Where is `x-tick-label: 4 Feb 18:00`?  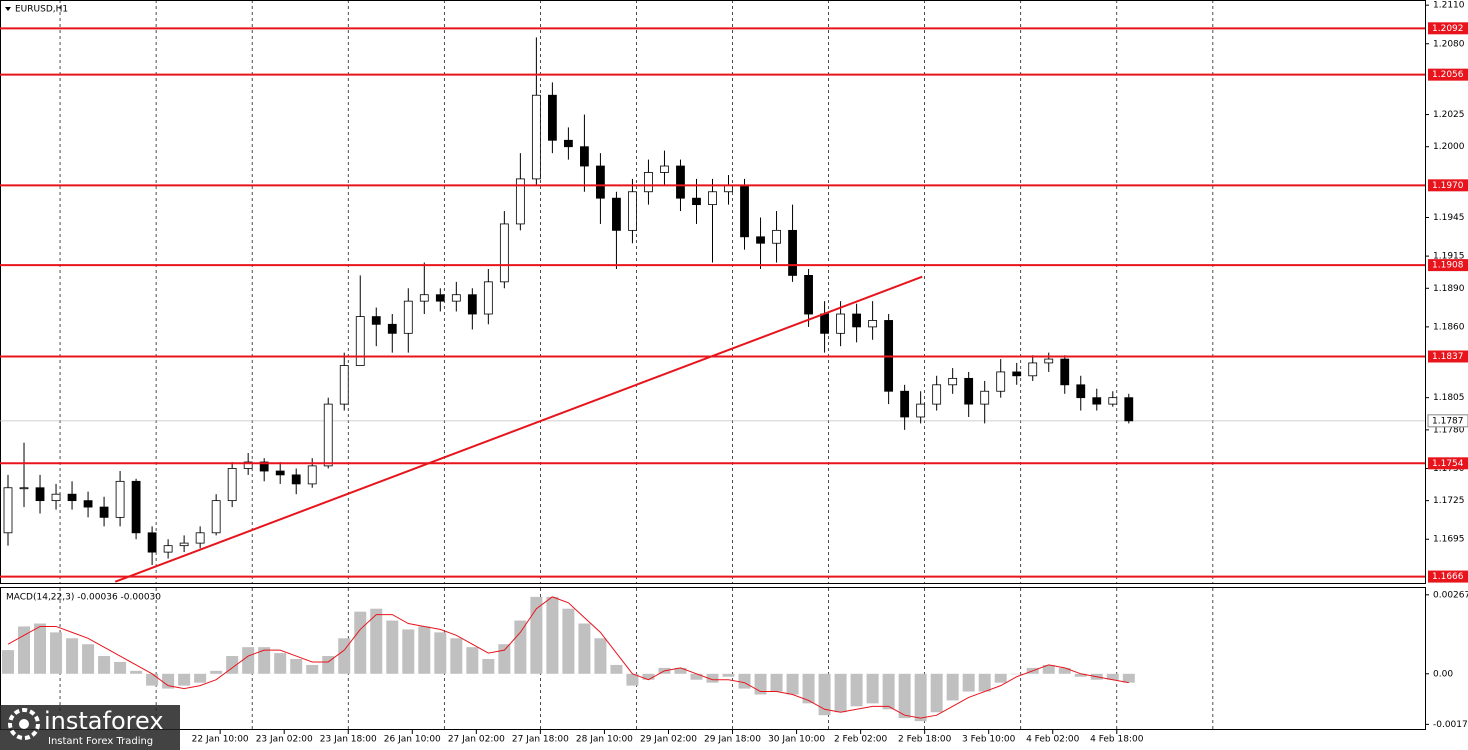
x-tick-label: 4 Feb 18:00 is located at coordinates (1117, 740).